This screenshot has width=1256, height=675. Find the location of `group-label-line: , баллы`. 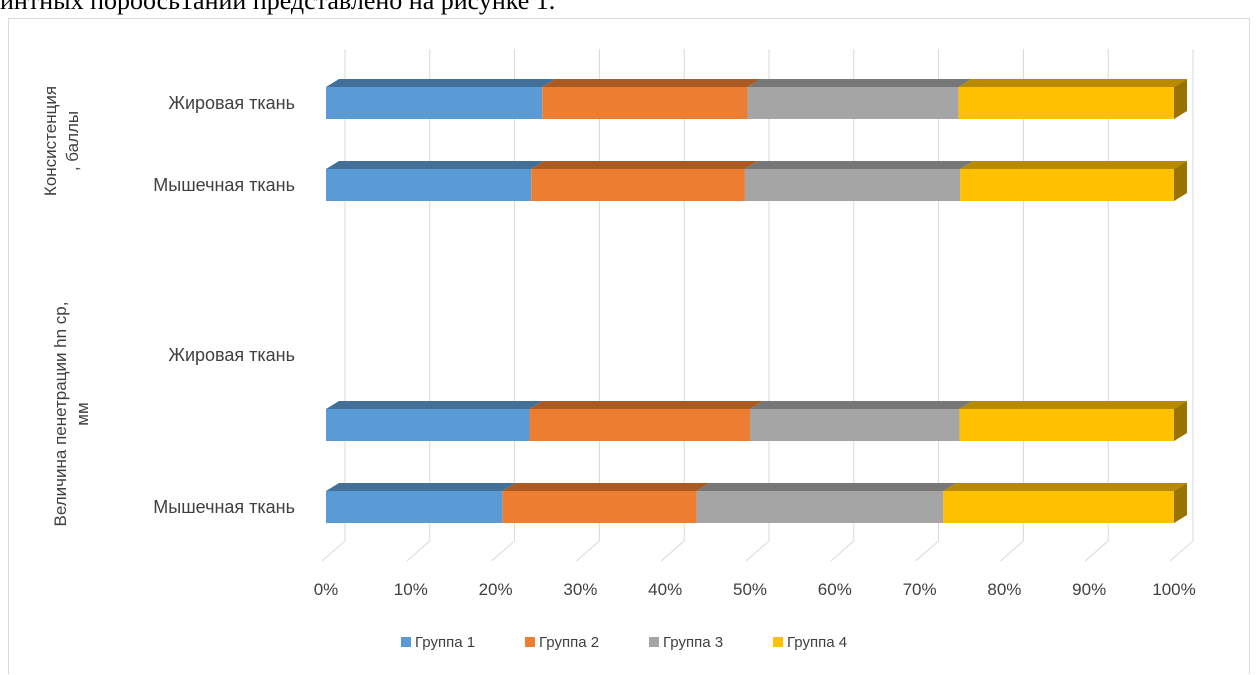

group-label-line: , баллы is located at coordinates (72, 141).